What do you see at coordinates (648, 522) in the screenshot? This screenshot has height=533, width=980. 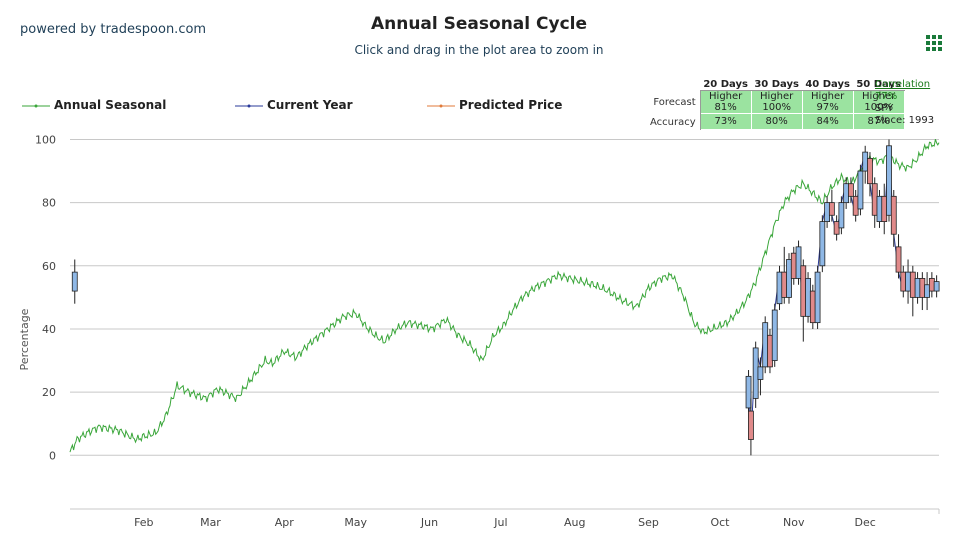 I see `x-tick-label: Sep` at bounding box center [648, 522].